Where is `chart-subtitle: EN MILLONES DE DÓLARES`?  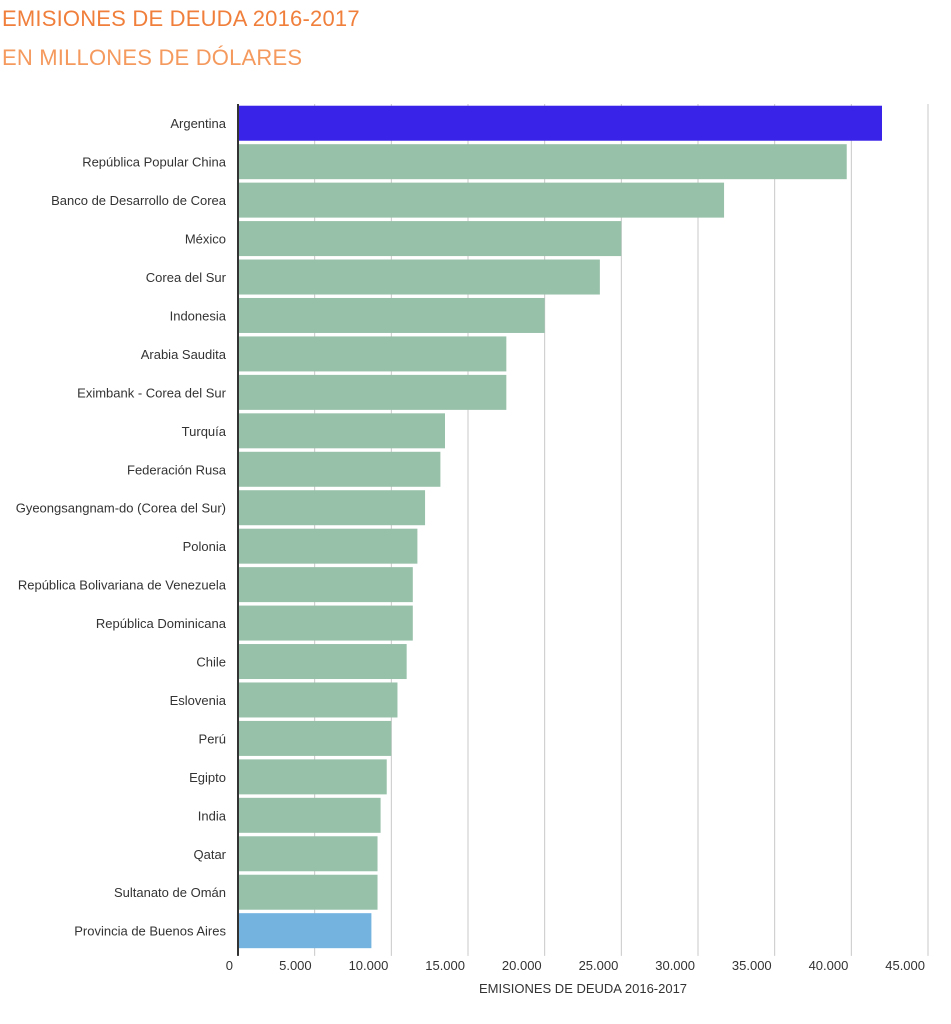 chart-subtitle: EN MILLONES DE DÓLARES is located at coordinates (152, 57).